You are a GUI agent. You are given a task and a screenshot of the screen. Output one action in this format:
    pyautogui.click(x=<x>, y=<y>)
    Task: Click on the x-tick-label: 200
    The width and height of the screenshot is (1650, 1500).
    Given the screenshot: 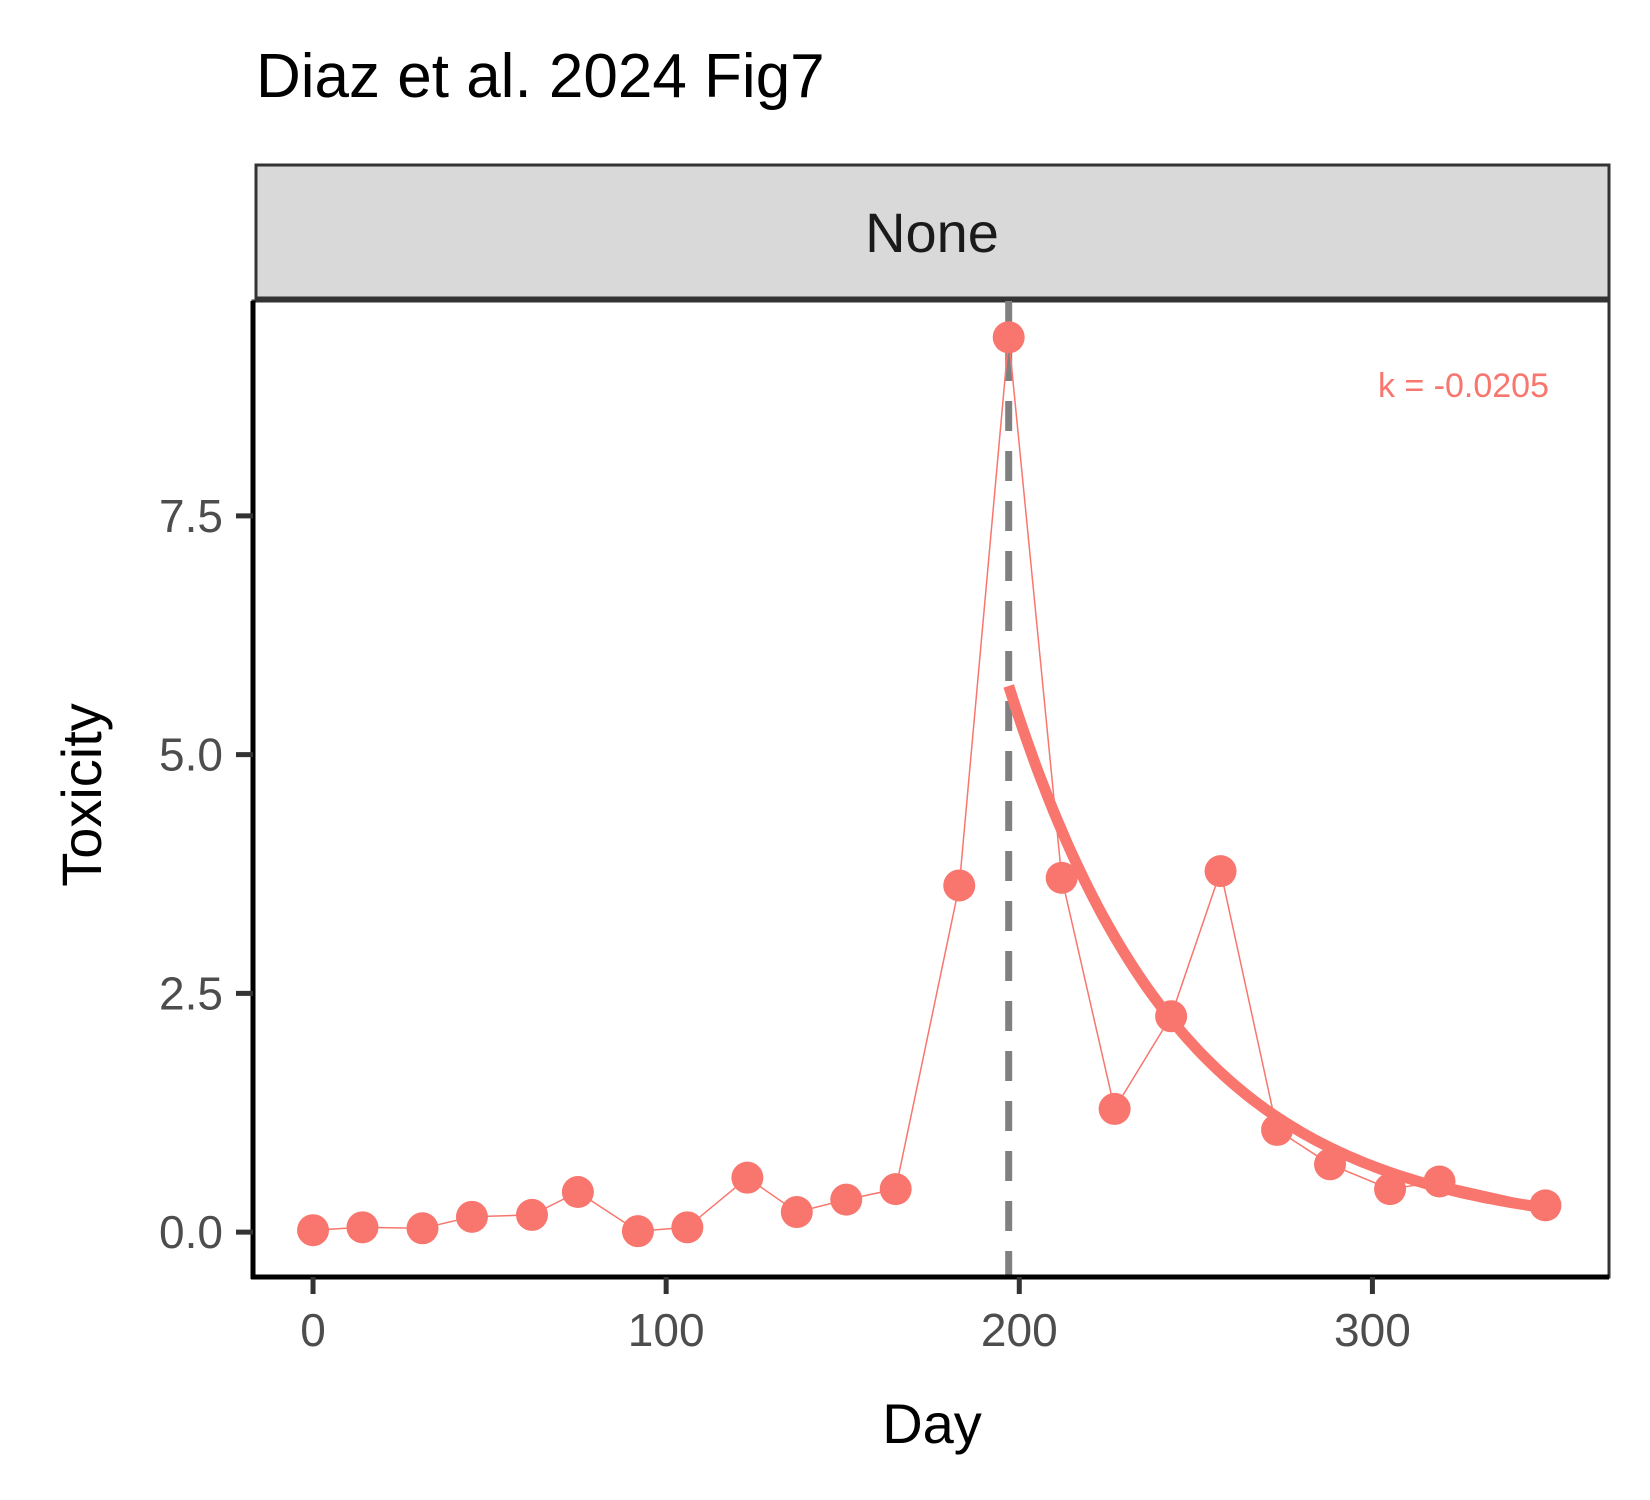 What is the action you would take?
    pyautogui.click(x=1019, y=1330)
    